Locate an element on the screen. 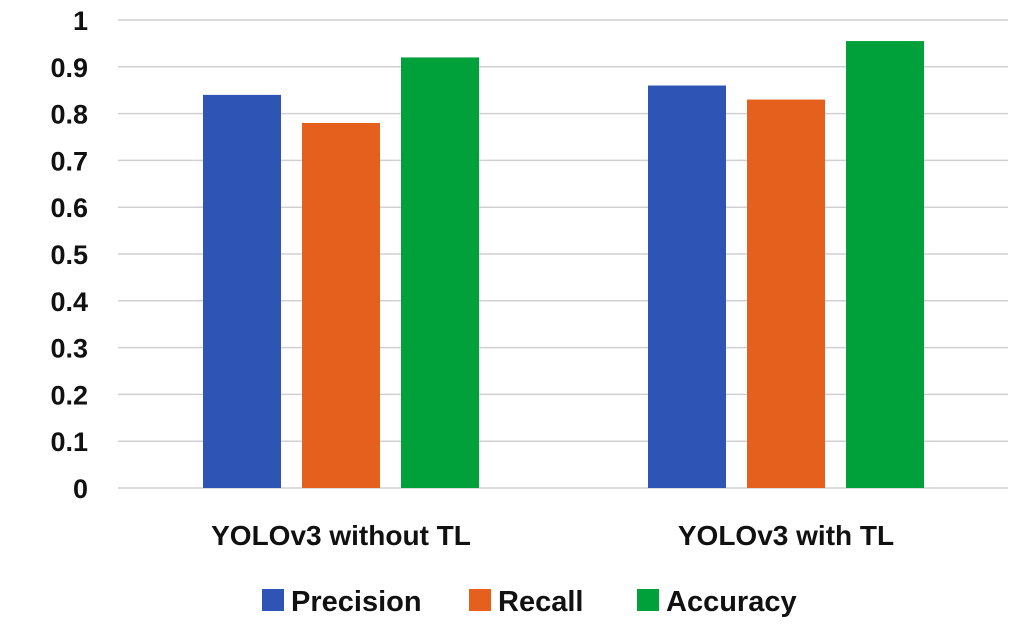  legend-label: Recall is located at coordinates (540, 602).